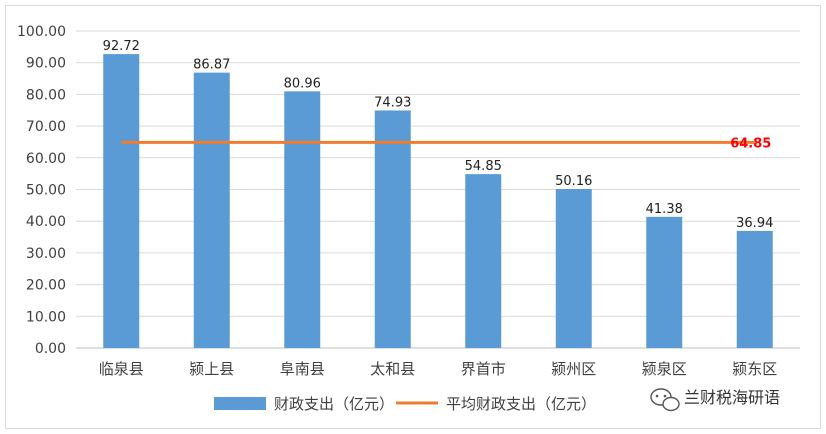 Image resolution: width=826 pixels, height=434 pixels. What do you see at coordinates (46, 317) in the screenshot?
I see `y-tick-label: 10.00` at bounding box center [46, 317].